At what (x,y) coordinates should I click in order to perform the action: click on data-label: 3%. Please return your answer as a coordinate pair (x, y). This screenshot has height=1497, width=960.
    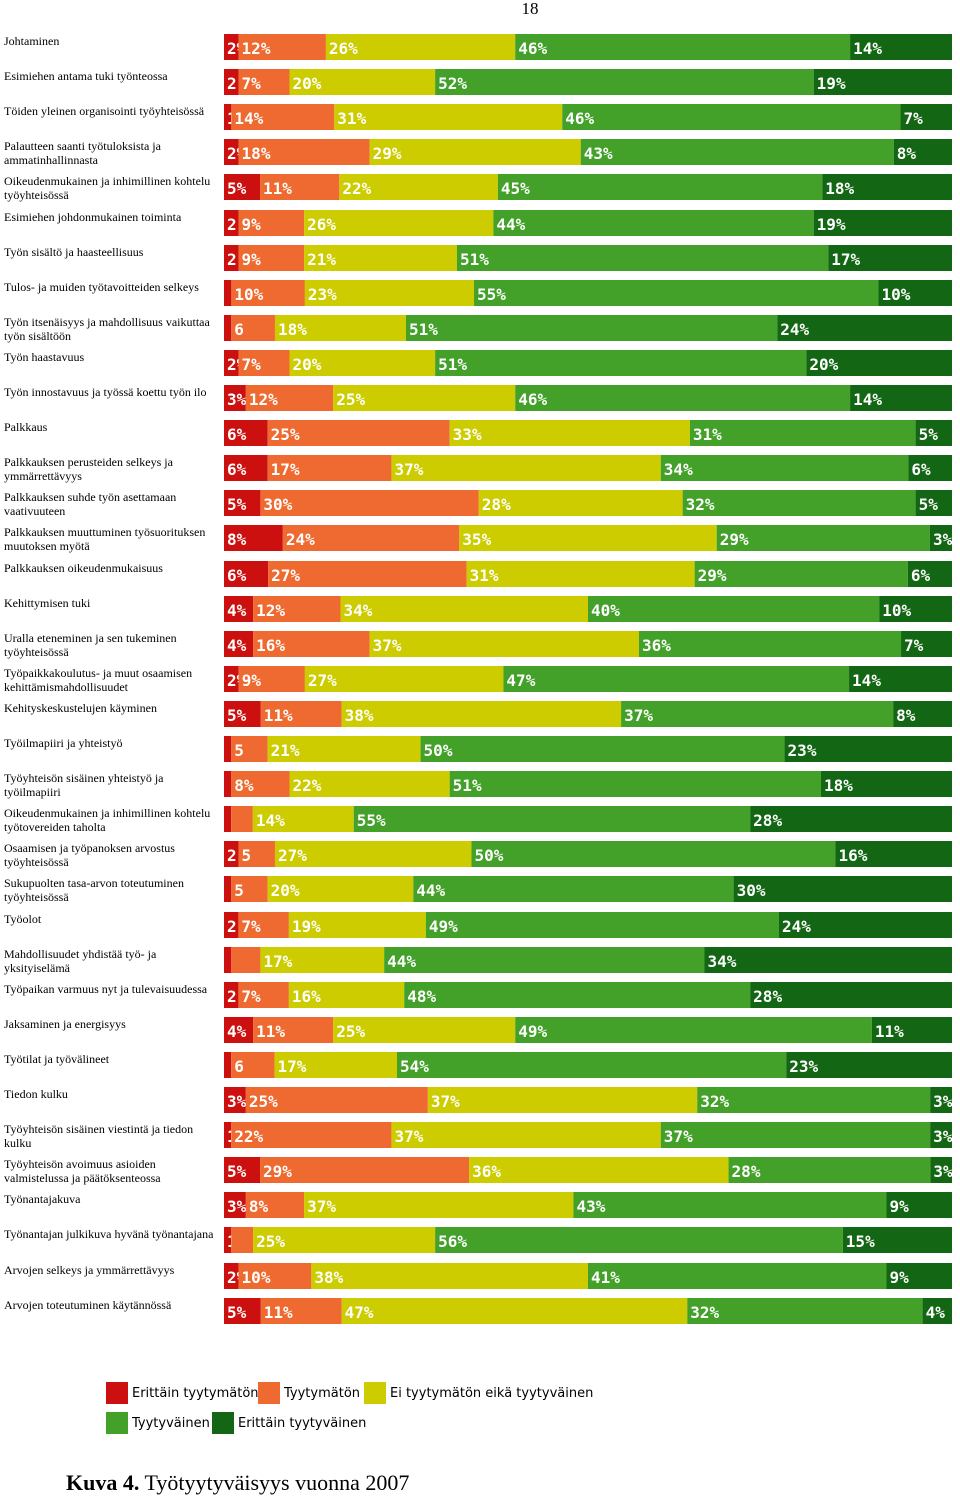
    Looking at the image, I should click on (943, 1171).